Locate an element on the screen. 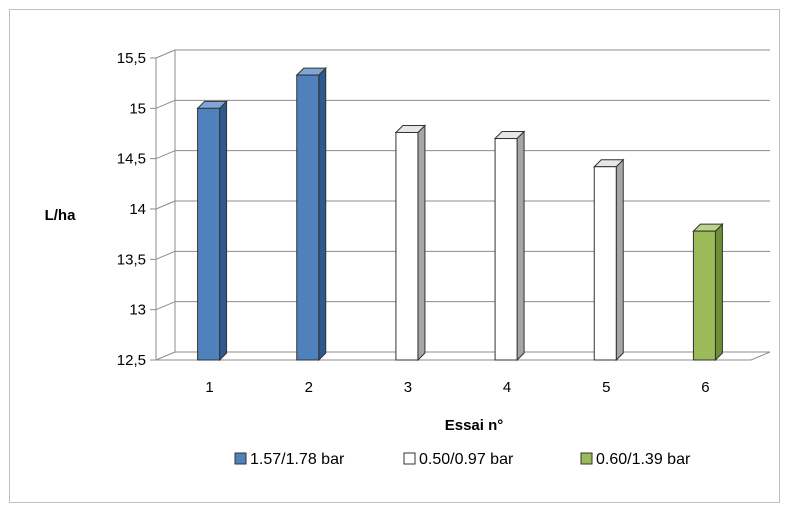 Image resolution: width=791 pixels, height=513 pixels. legend-label: 0.50/0.97 bar is located at coordinates (466, 459).